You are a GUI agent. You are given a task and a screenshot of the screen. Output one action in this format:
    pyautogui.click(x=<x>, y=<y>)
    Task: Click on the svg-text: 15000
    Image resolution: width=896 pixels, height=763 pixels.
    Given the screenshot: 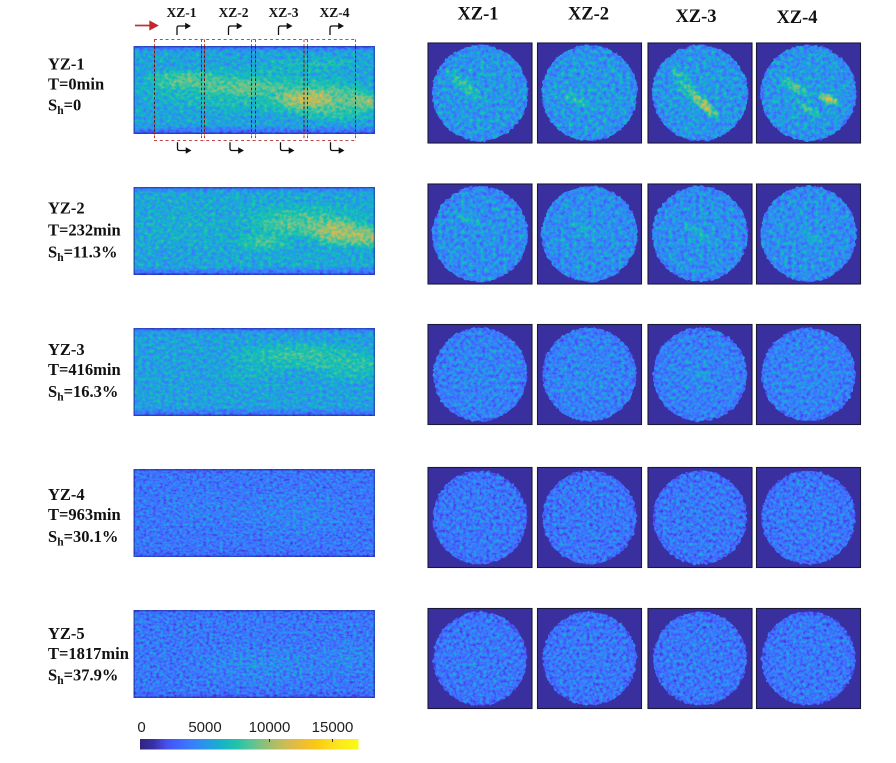 What is the action you would take?
    pyautogui.click(x=333, y=727)
    